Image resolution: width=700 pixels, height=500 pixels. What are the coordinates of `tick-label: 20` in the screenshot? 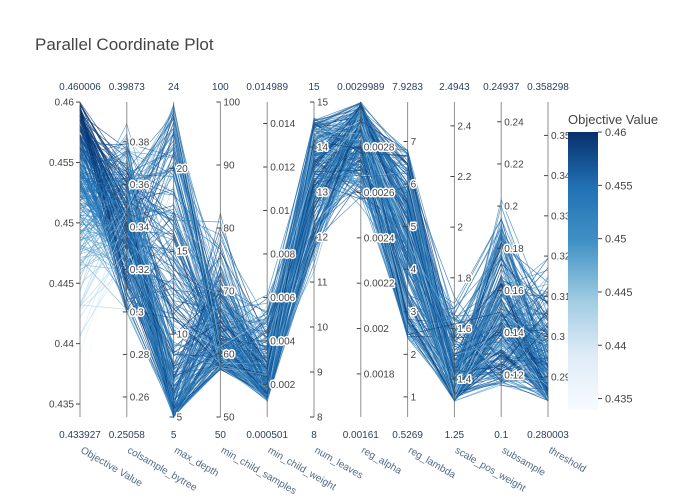 It's located at (183, 169).